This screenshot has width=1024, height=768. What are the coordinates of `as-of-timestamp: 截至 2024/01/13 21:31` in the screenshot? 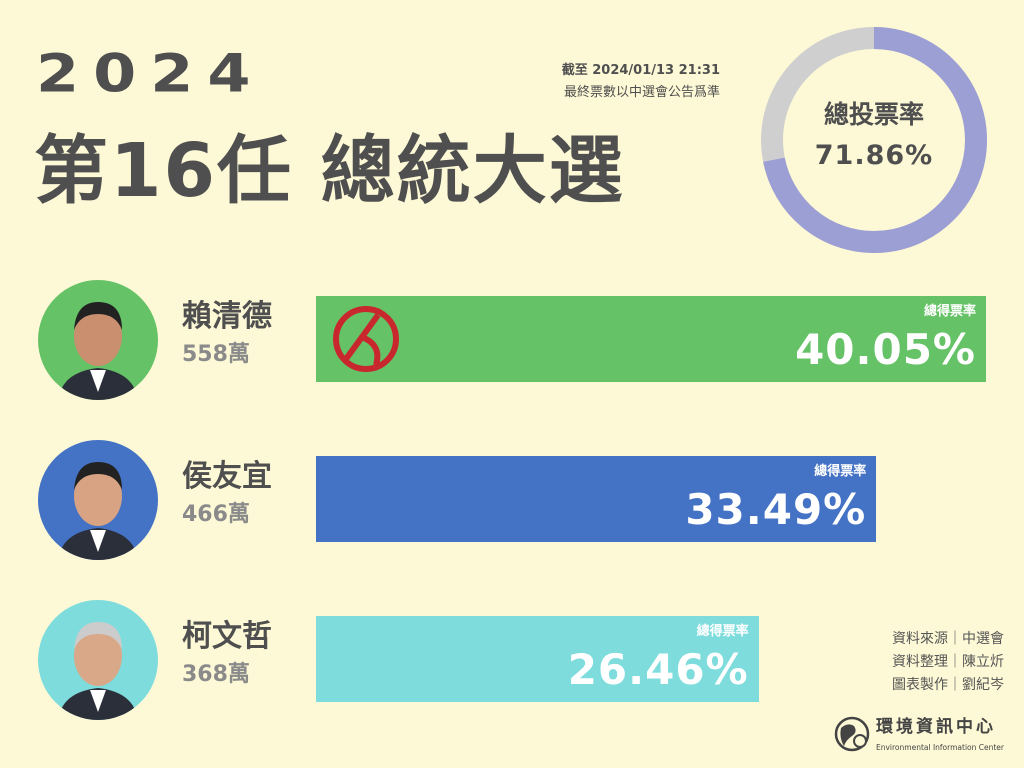 It's located at (640, 70).